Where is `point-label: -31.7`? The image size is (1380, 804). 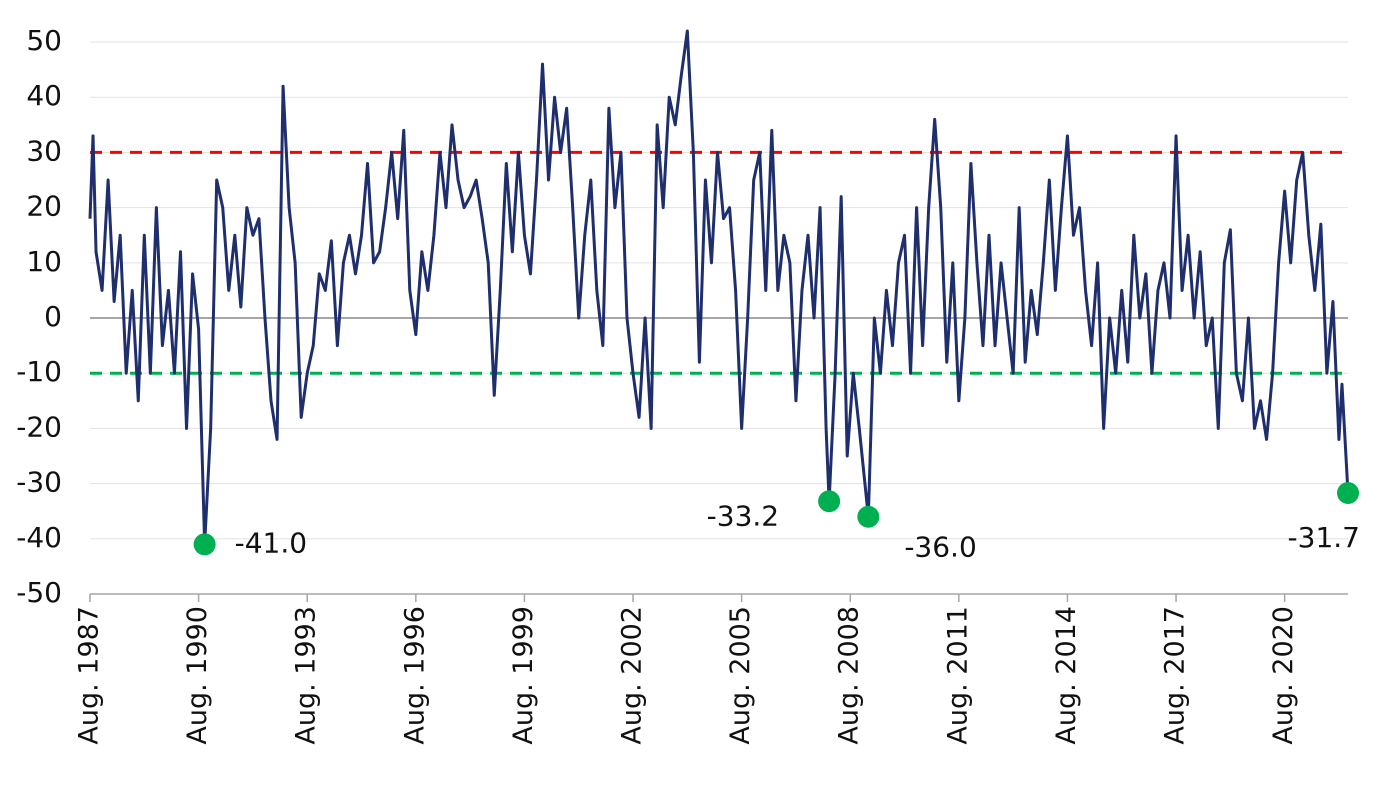 point-label: -31.7 is located at coordinates (1324, 537).